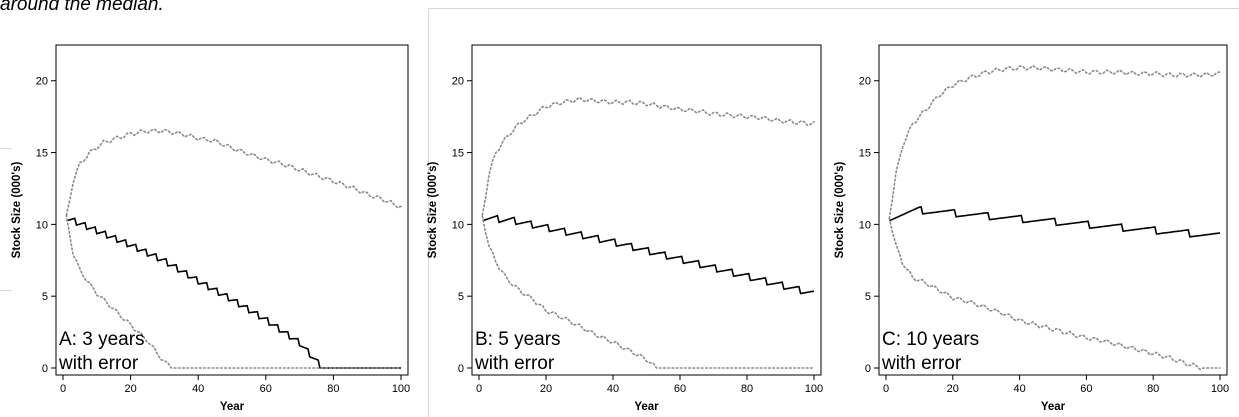  Describe the element at coordinates (1054, 142) in the screenshot. I see `series-upper-line-c` at that location.